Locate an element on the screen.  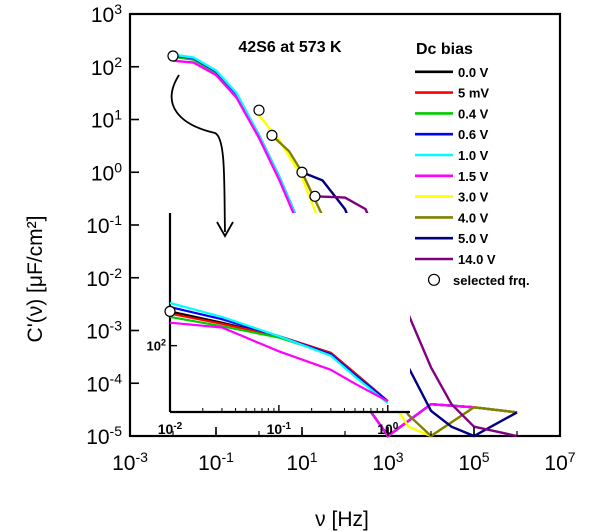
legend-label: 5.0 V is located at coordinates (473, 238).